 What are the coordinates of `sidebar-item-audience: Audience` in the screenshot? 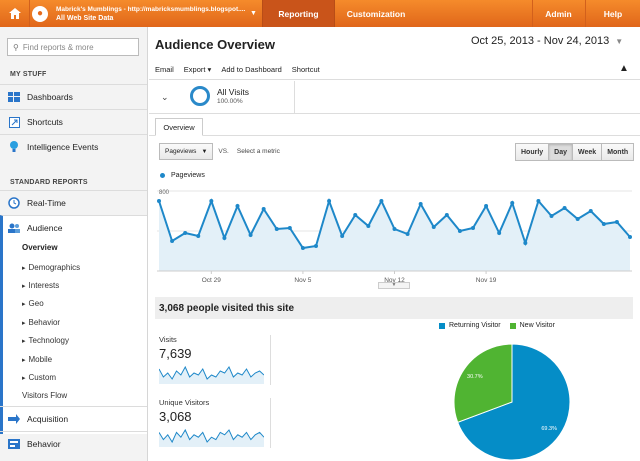 It's located at (73, 227).